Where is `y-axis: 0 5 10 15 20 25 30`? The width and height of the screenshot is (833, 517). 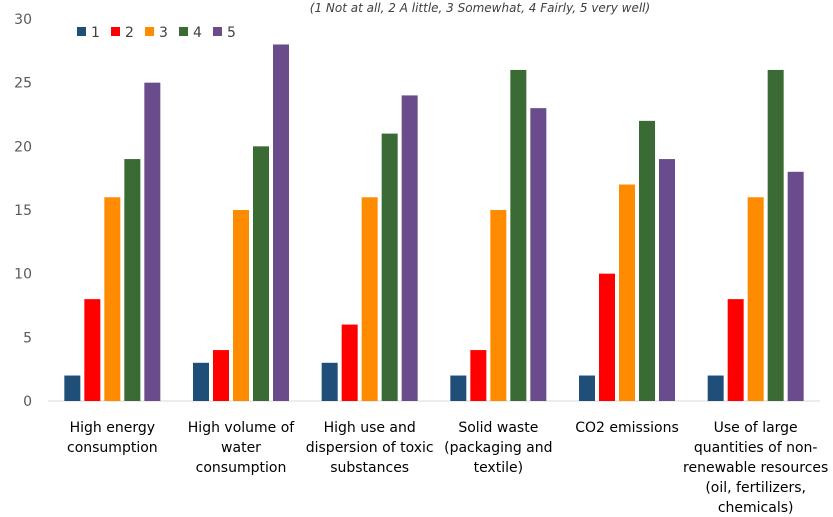 y-axis: 0 5 10 15 20 25 30 is located at coordinates (23, 211).